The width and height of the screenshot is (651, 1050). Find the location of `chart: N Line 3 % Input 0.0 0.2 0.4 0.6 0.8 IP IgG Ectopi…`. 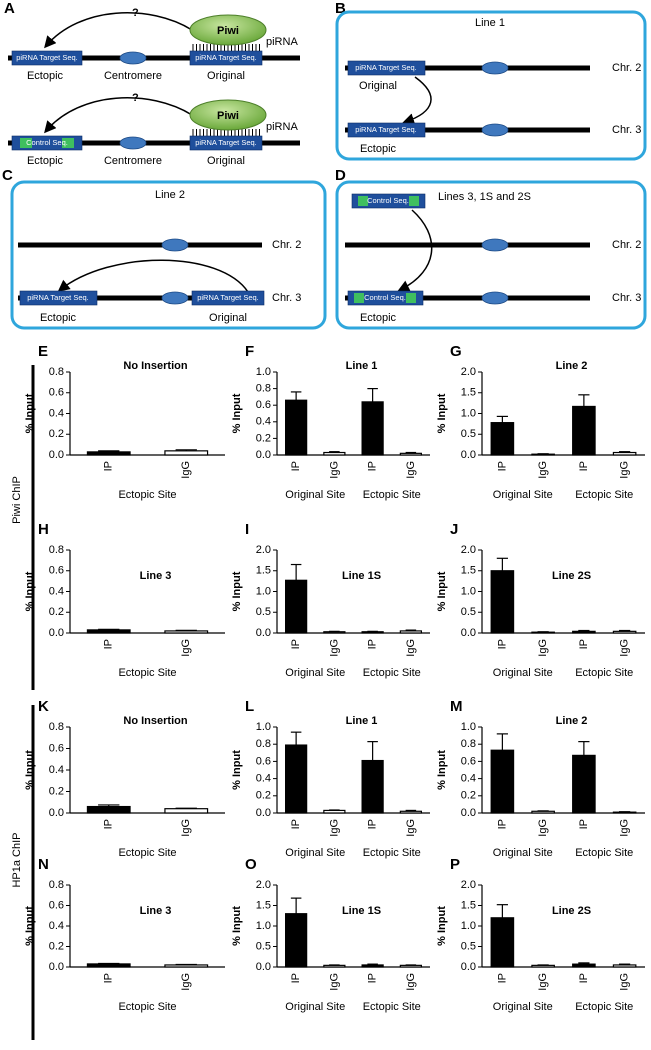

chart: N Line 3 % Input 0.0 0.2 0.4 0.6 0.8 IP IgG Ectopi… is located at coordinates (124, 934).